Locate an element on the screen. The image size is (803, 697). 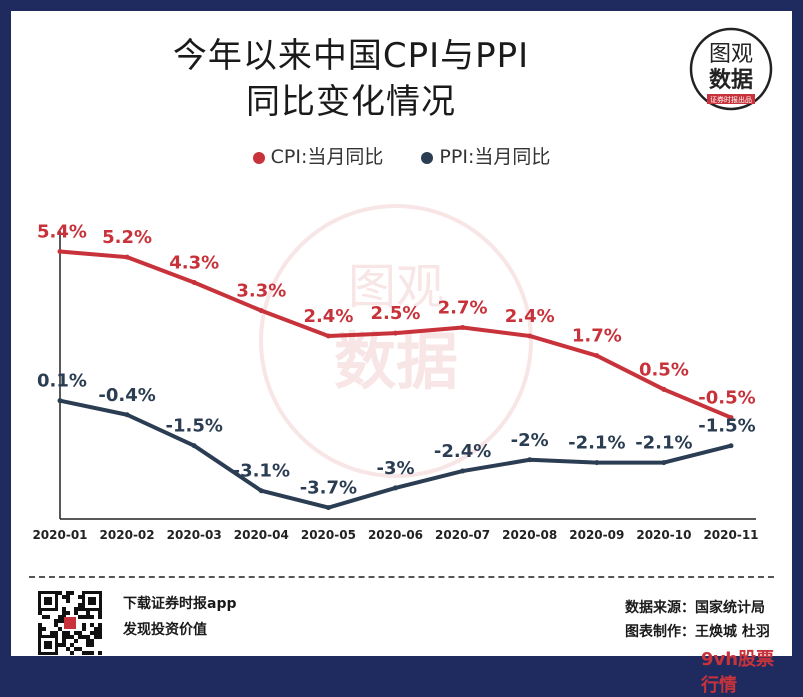
legend-swatch-ppi is located at coordinates (427, 157).